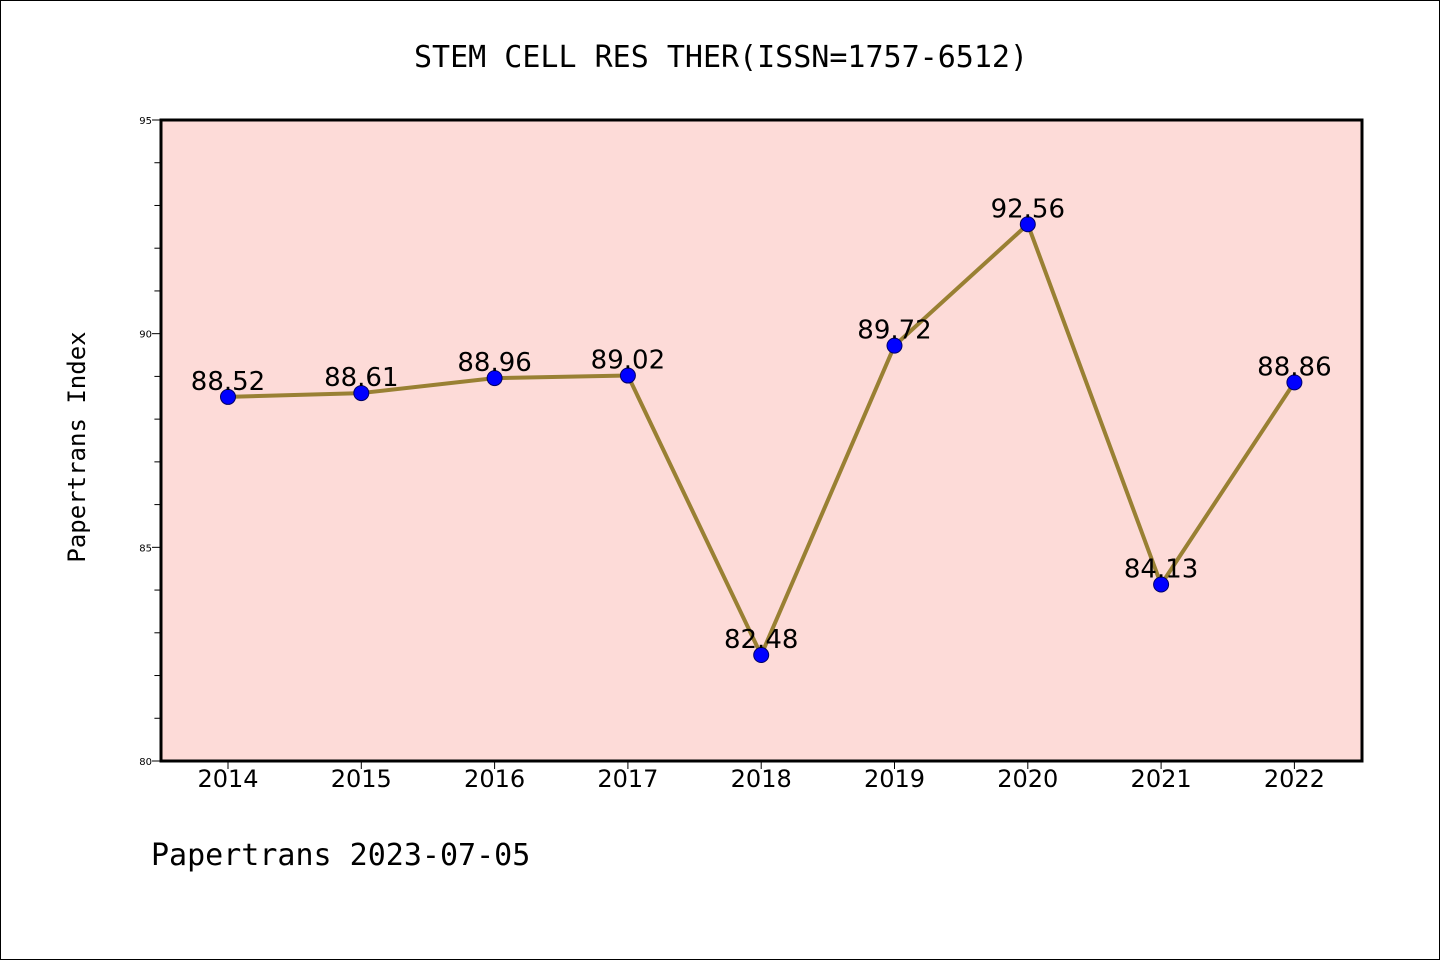  What do you see at coordinates (628, 361) in the screenshot?
I see `data-label: 89.02` at bounding box center [628, 361].